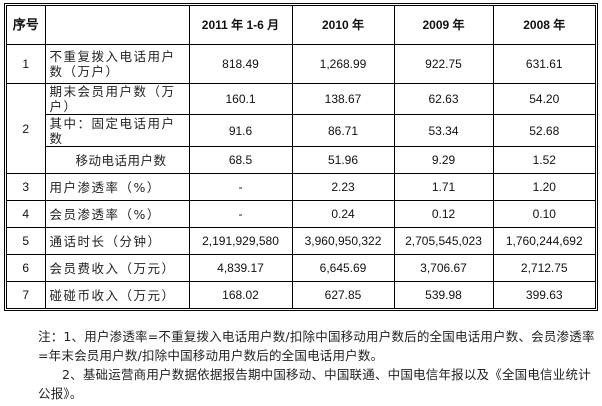 Image resolution: width=602 pixels, height=406 pixels. I want to click on header-2011: 2011 年 1-6 月, so click(240, 25).